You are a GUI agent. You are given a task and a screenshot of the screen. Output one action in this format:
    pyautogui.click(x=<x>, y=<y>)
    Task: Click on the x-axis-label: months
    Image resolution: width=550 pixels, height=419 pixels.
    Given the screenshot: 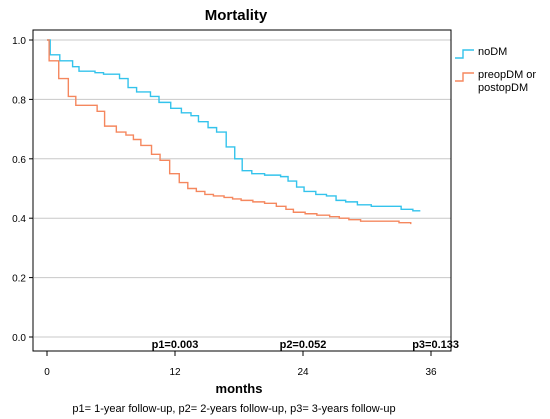 What is the action you would take?
    pyautogui.click(x=239, y=388)
    